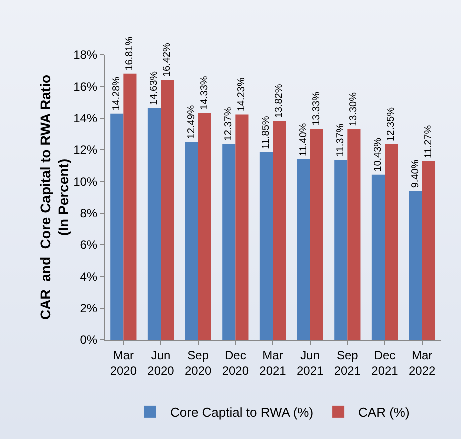 The width and height of the screenshot is (461, 439). Describe the element at coordinates (280, 101) in the screenshot. I see `data-label: 13.82%` at that location.